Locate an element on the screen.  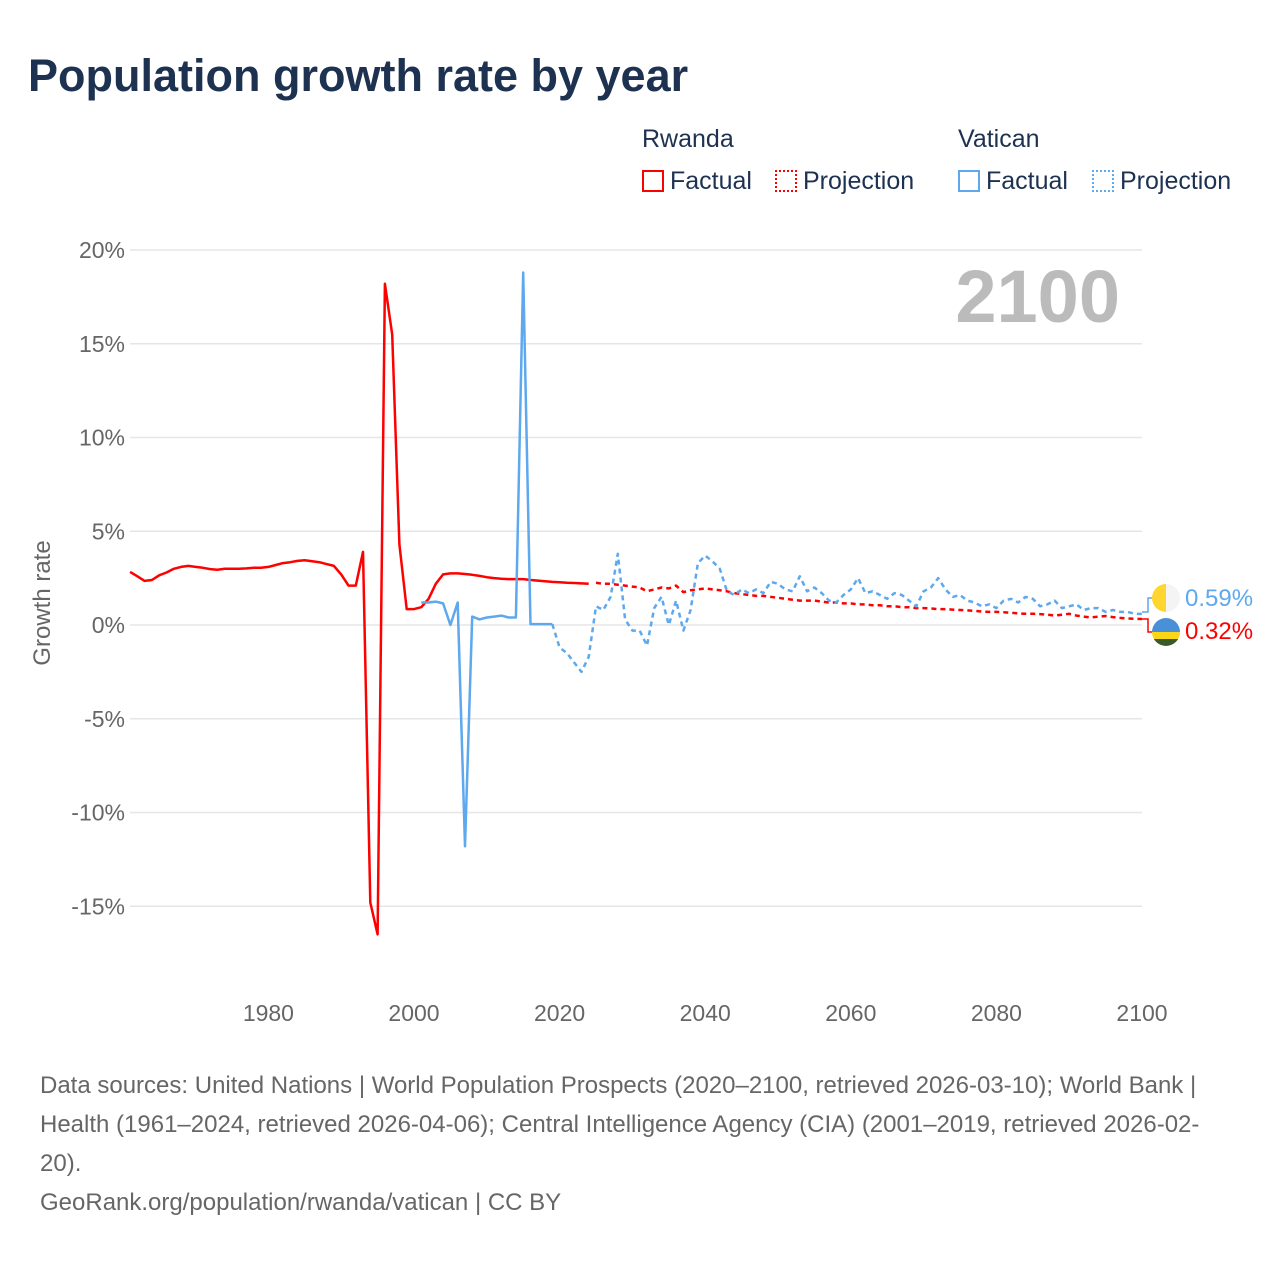
y-tick-label: 10% is located at coordinates (102, 438).